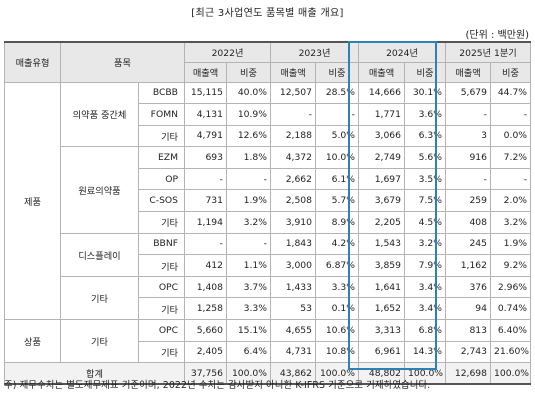 This screenshot has height=400, width=535. Describe the element at coordinates (488, 52) in the screenshot. I see `header-year-2025q1: 2025년 1분기` at that location.